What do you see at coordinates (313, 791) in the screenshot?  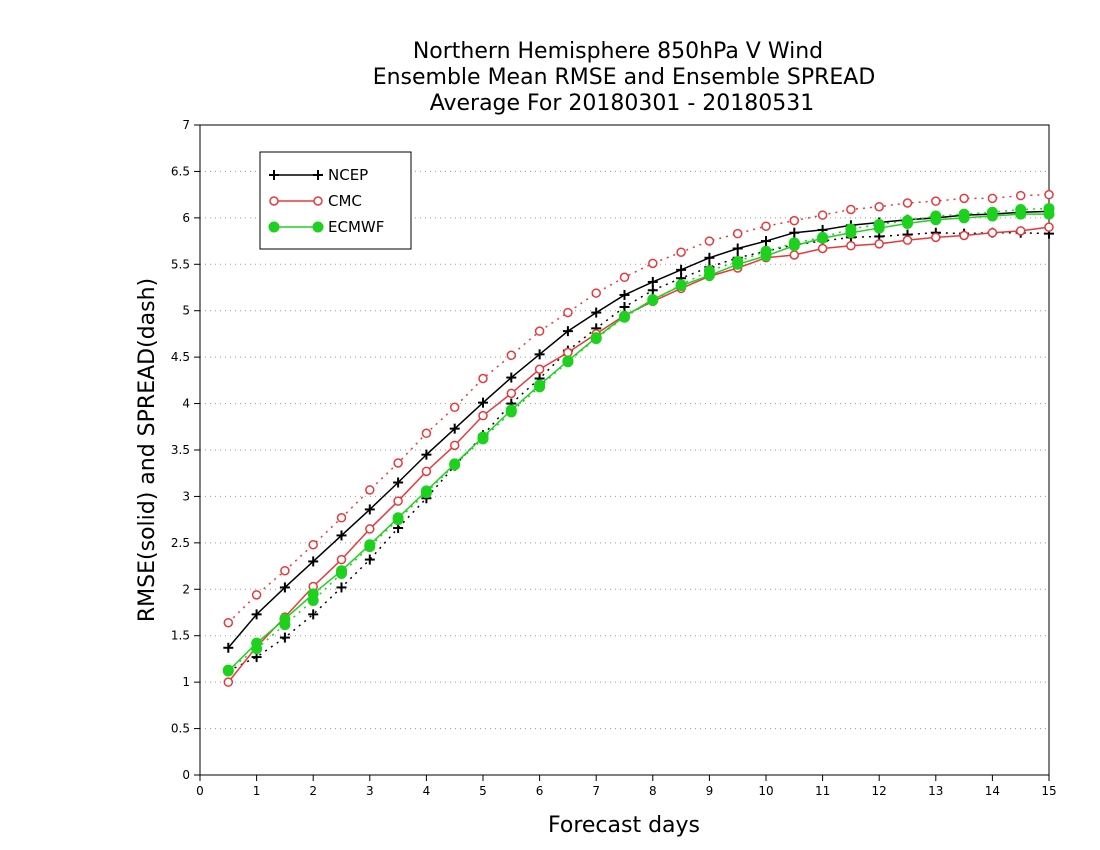 I see `x-tick-label: 2` at bounding box center [313, 791].